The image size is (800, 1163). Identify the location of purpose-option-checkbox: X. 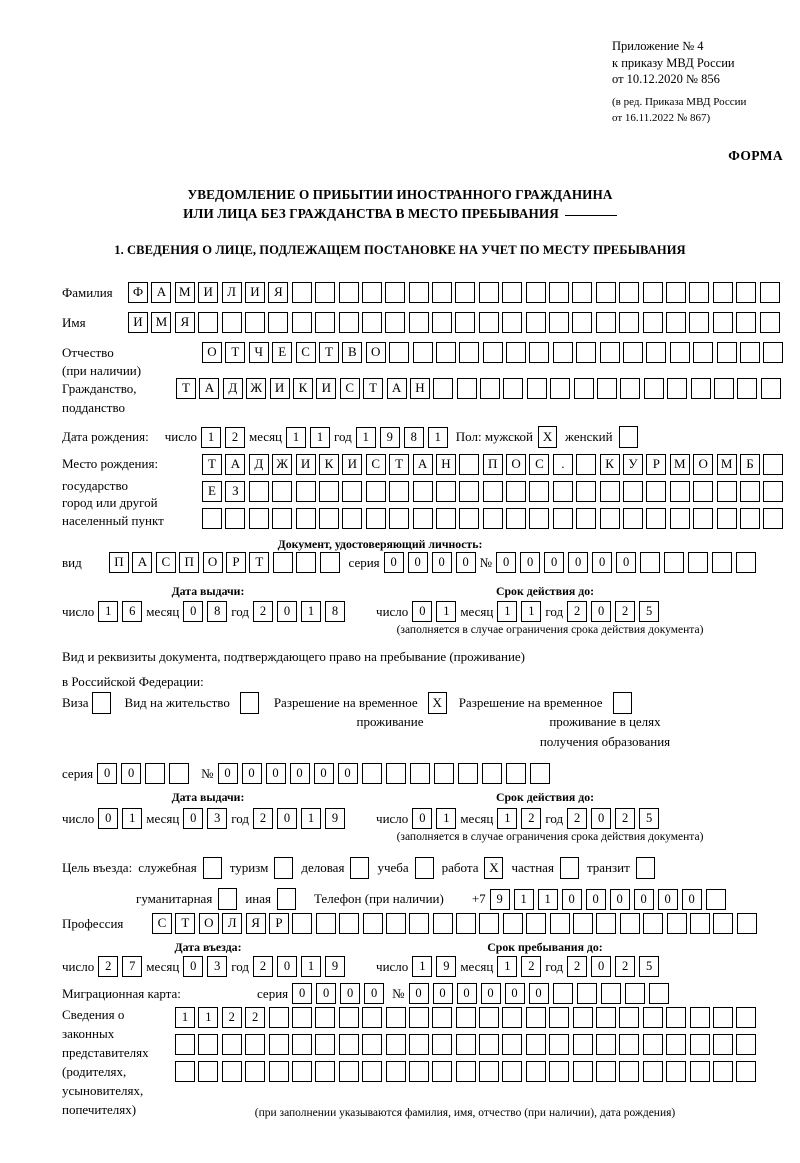
(494, 868).